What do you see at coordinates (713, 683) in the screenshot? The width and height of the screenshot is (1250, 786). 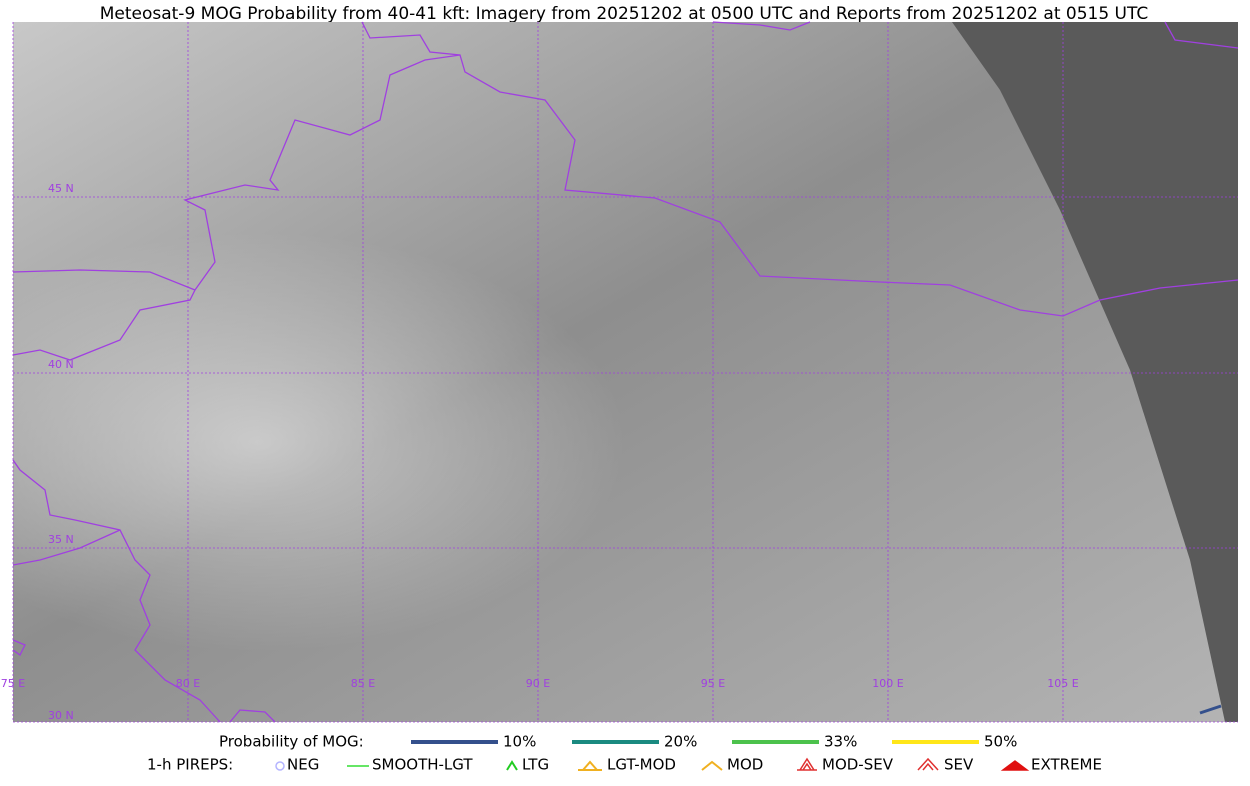 I see `lon-label: 95 E` at bounding box center [713, 683].